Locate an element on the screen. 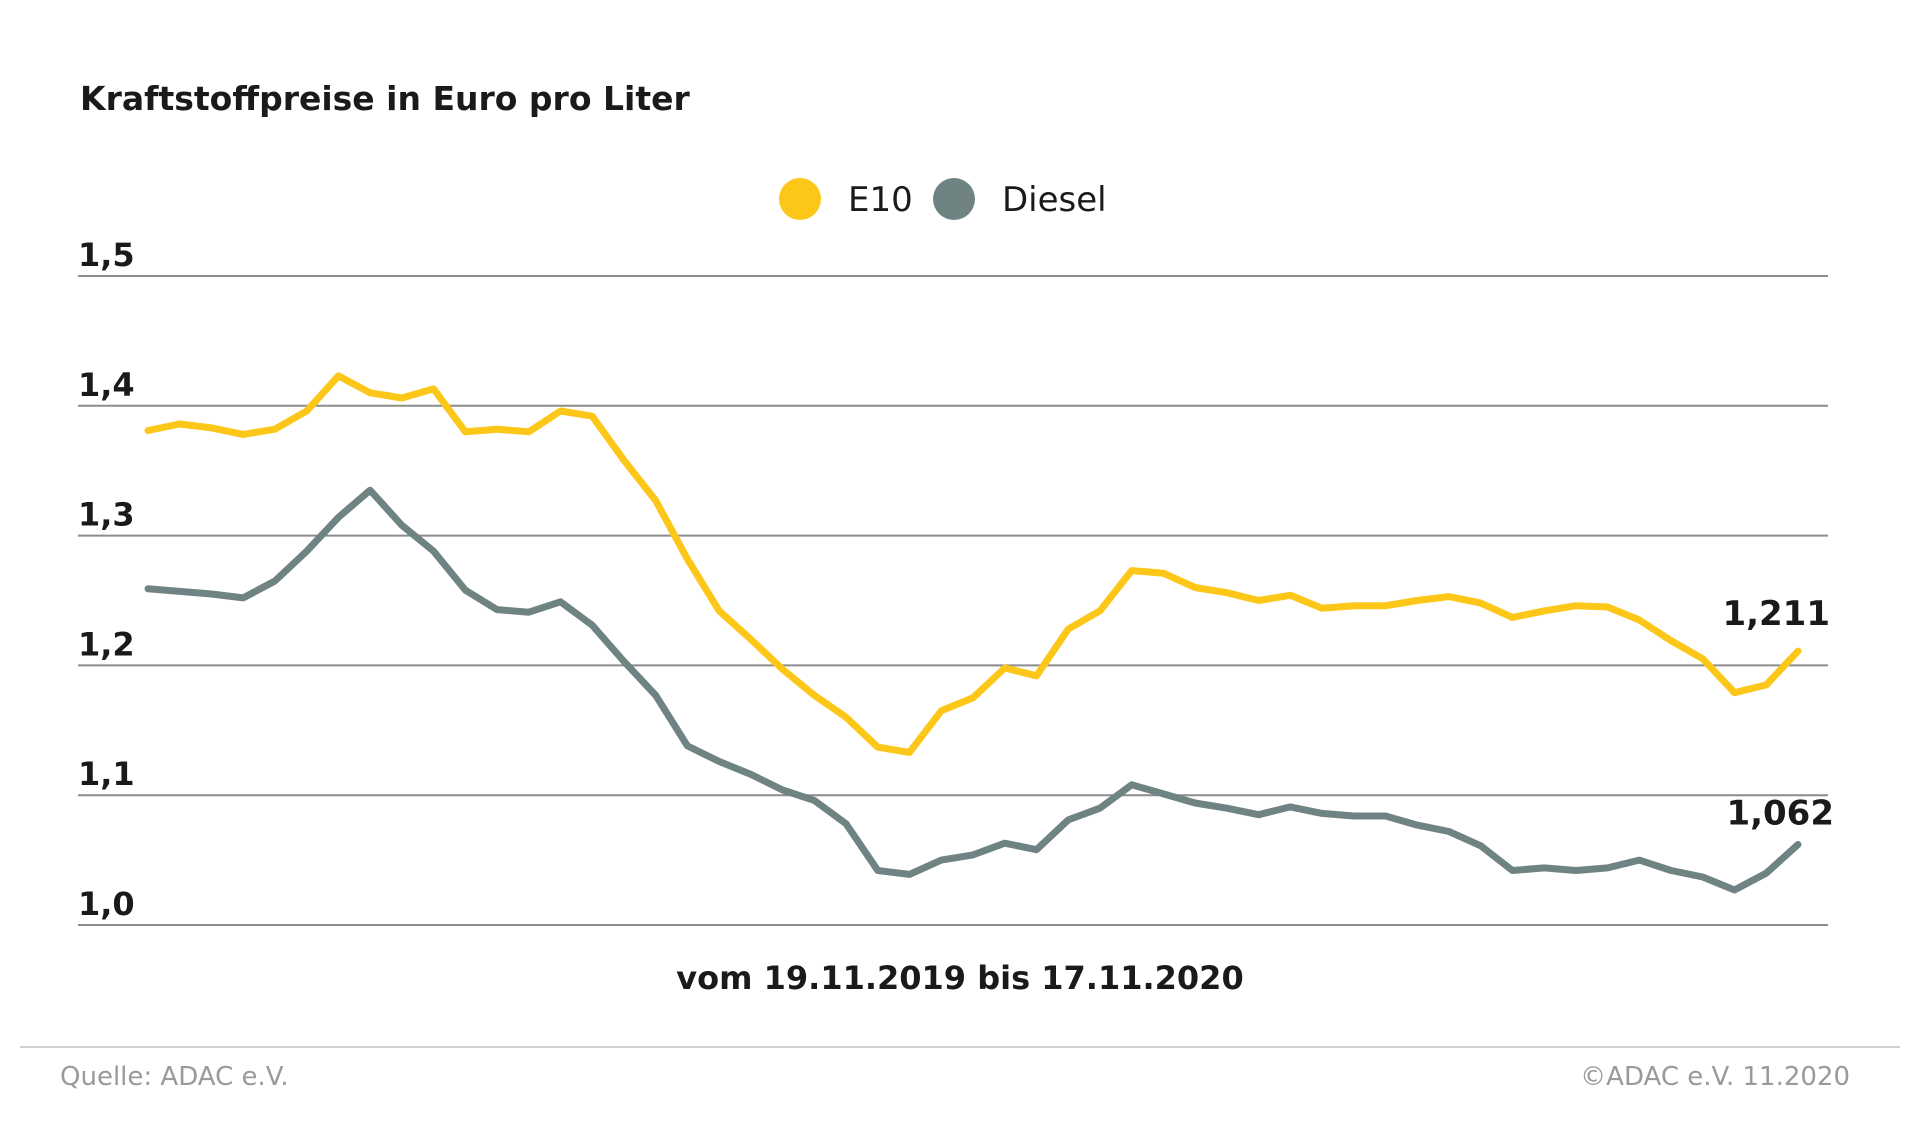 The height and width of the screenshot is (1147, 1920). y-tick-label: 1,1 is located at coordinates (106, 774).